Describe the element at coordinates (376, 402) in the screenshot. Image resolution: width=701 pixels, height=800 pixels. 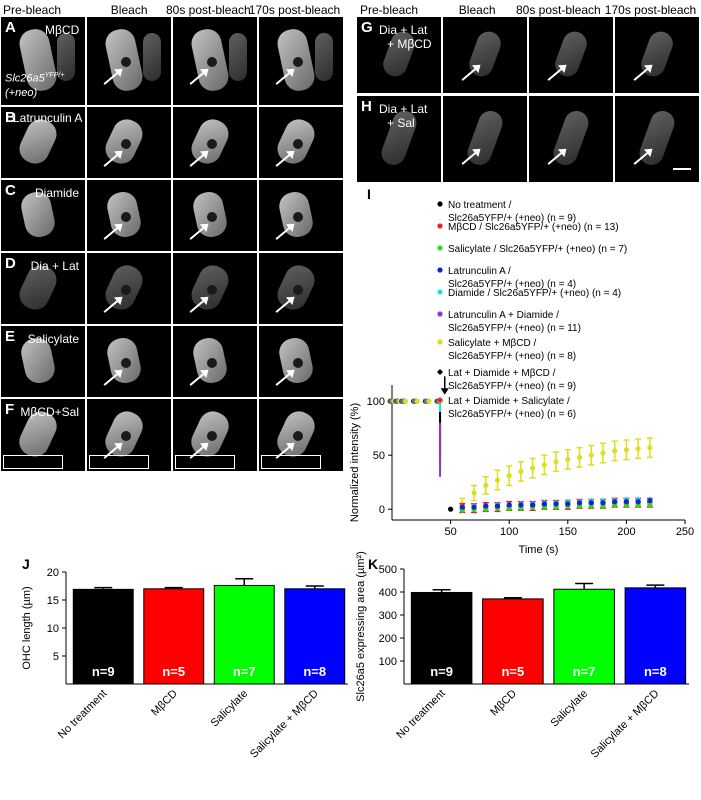
I see `y-tick-label: 100` at that location.